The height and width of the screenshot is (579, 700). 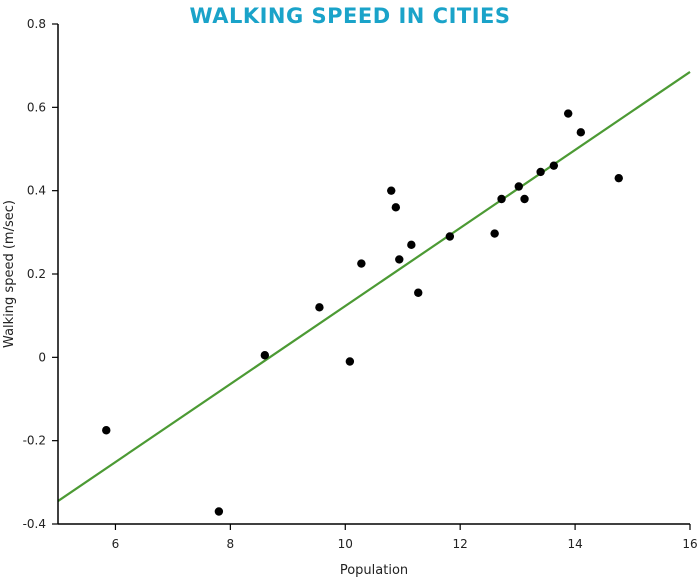 What do you see at coordinates (231, 544) in the screenshot?
I see `x-tick-label: 8` at bounding box center [231, 544].